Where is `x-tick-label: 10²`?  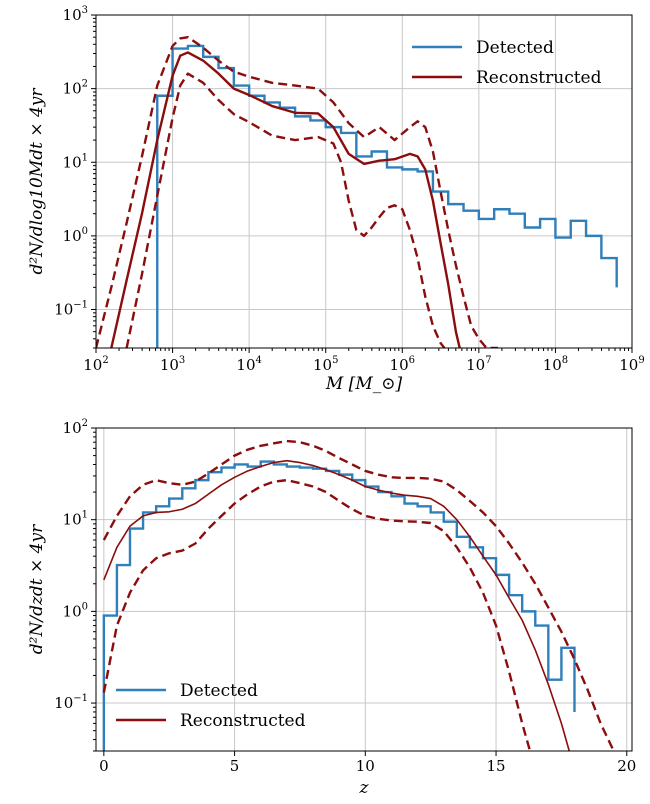 x-tick-label: 10² is located at coordinates (95, 364).